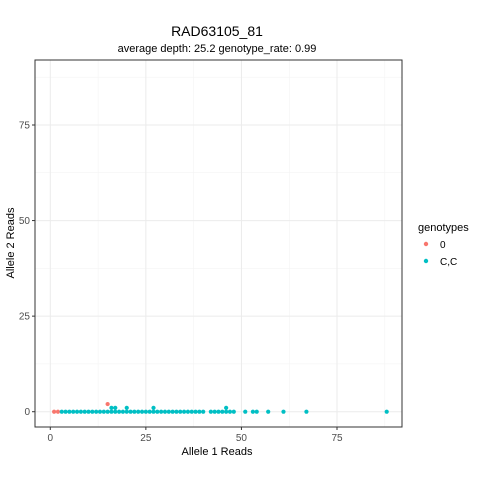 Image resolution: width=480 pixels, height=480 pixels. Describe the element at coordinates (51, 438) in the screenshot. I see `x-tick-label: 0` at that location.